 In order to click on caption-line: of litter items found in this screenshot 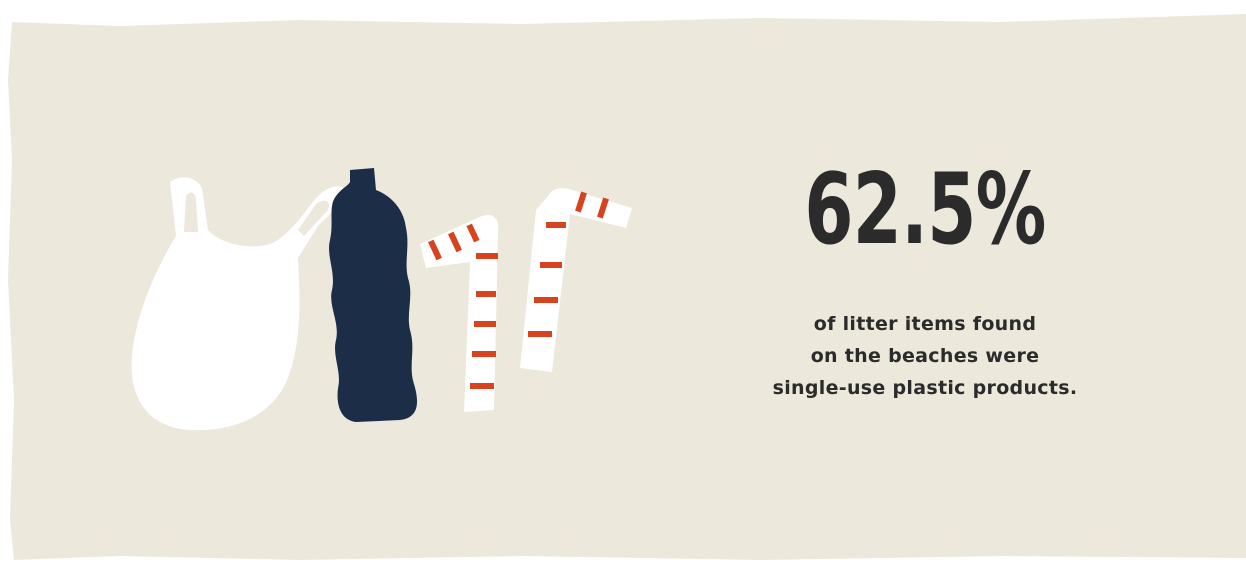, I will do `click(925, 324)`.